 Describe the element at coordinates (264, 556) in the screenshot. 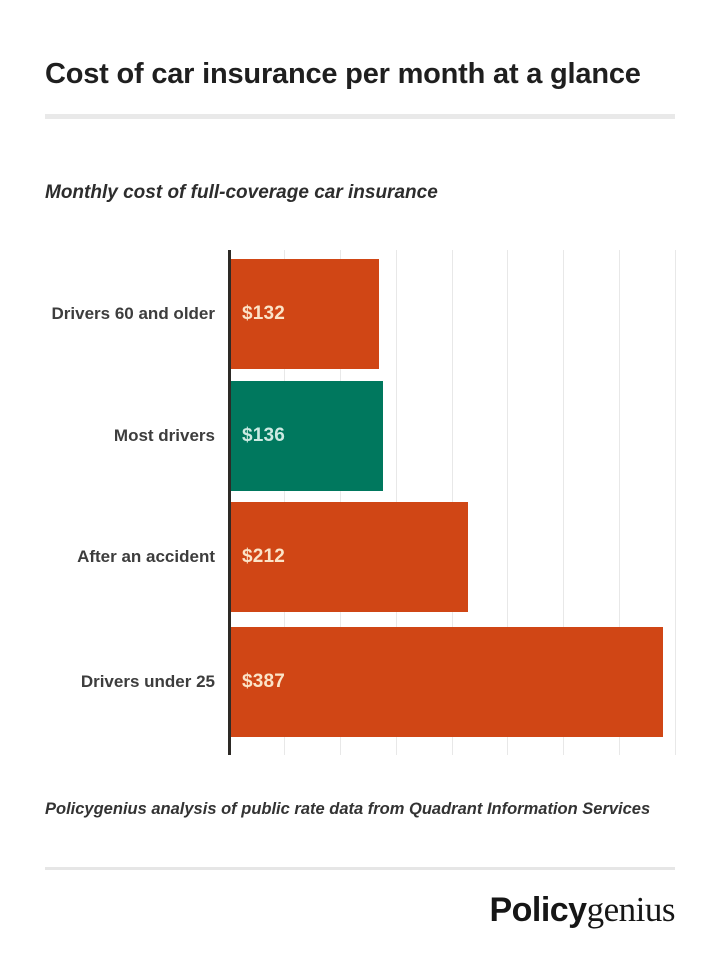

I see `bar-value-label: $212` at that location.